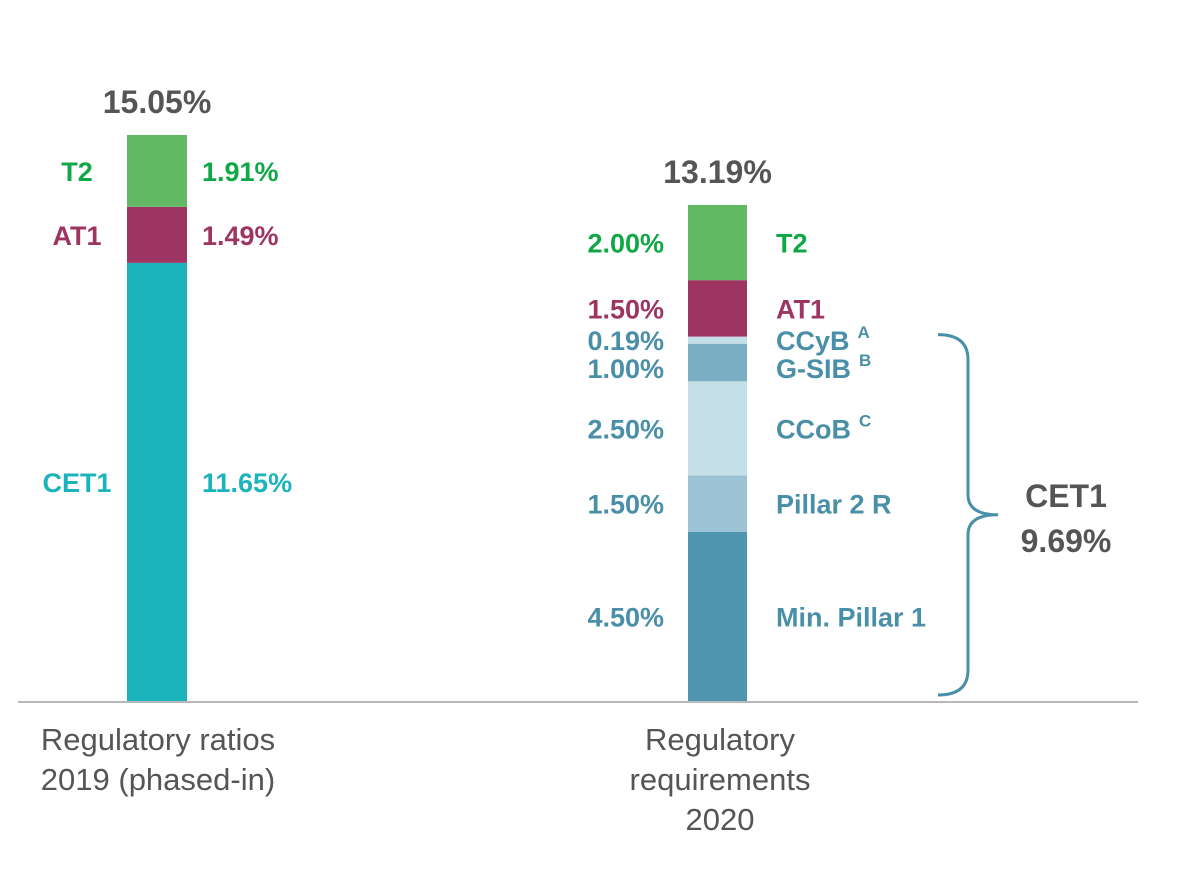  Describe the element at coordinates (813, 429) in the screenshot. I see `segment-name-label: CCoB` at that location.